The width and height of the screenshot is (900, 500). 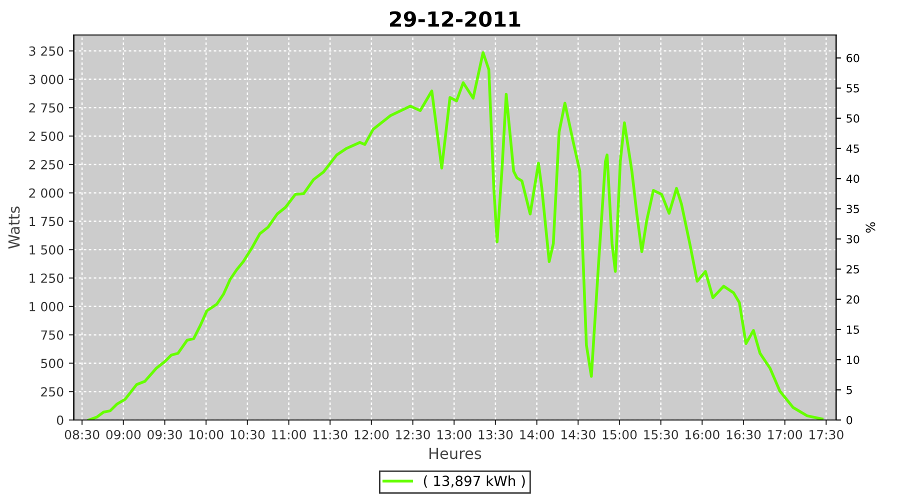 I want to click on x-tick-label: 15:30, so click(x=661, y=435).